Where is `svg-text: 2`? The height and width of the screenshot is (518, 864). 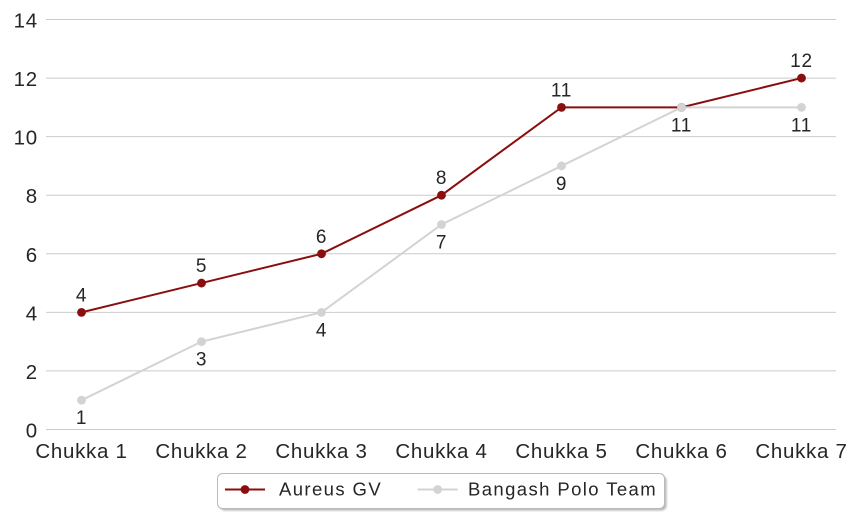 svg-text: 2 is located at coordinates (32, 372).